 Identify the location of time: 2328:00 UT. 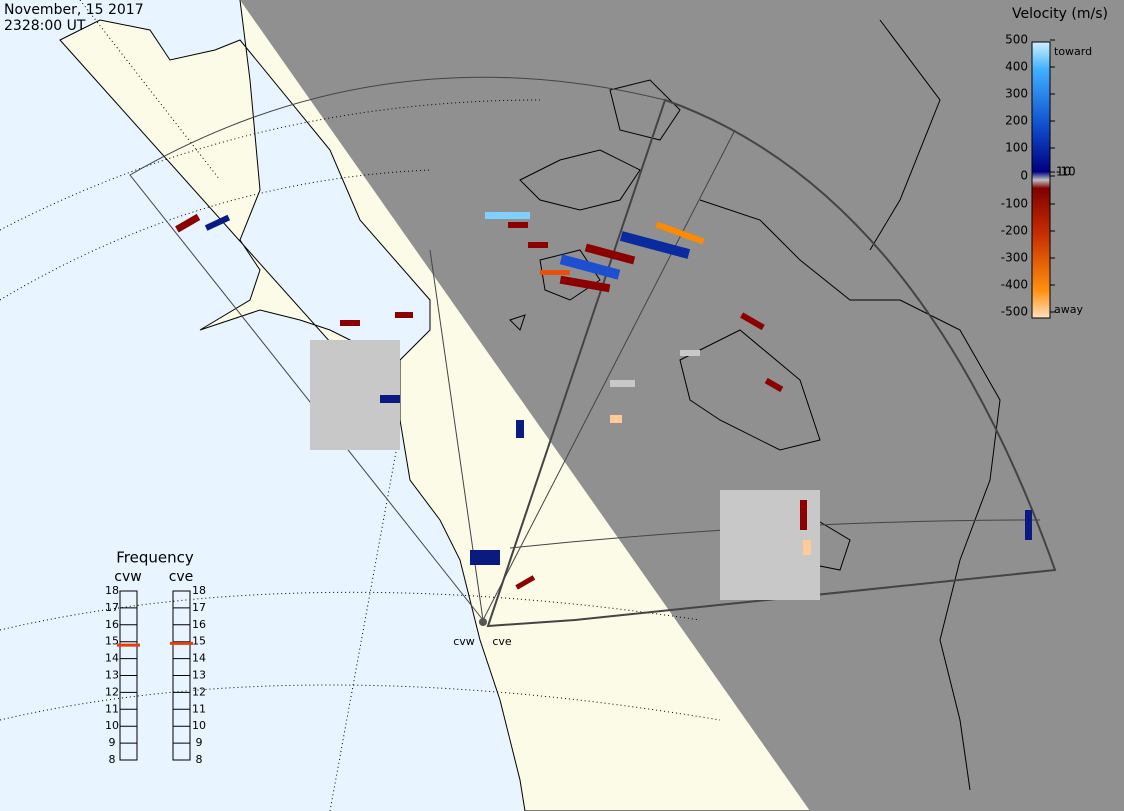
(45, 26).